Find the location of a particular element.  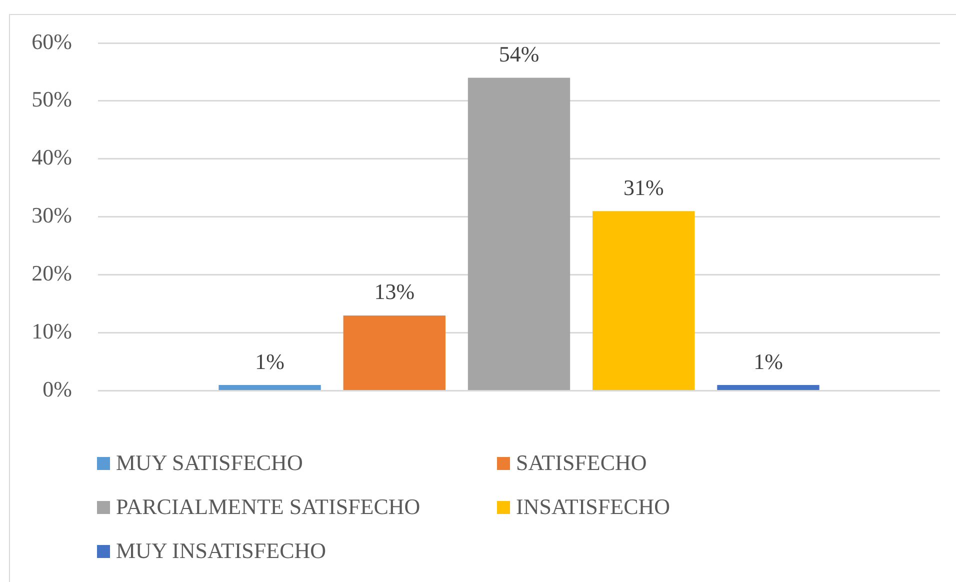

y-tick-label: 10% is located at coordinates (52, 331).